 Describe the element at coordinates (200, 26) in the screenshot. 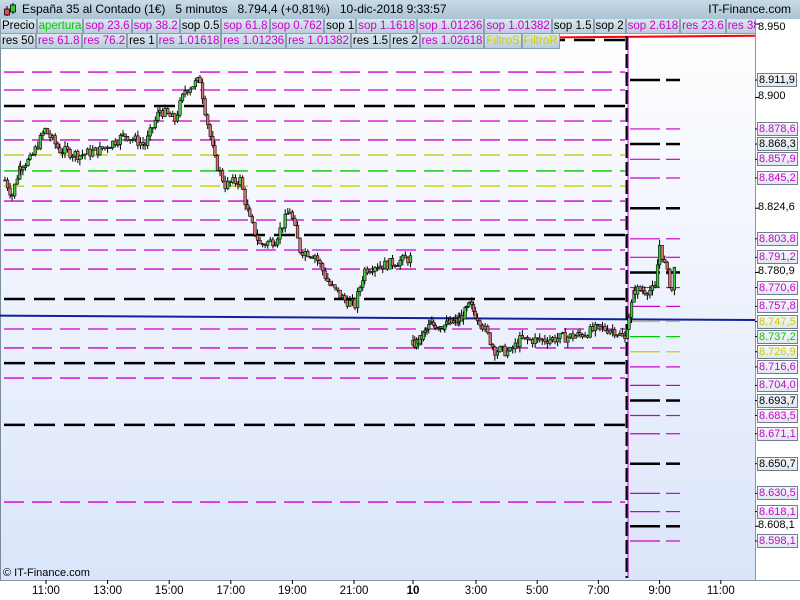

I see `legend-item: sop 0.5` at that location.